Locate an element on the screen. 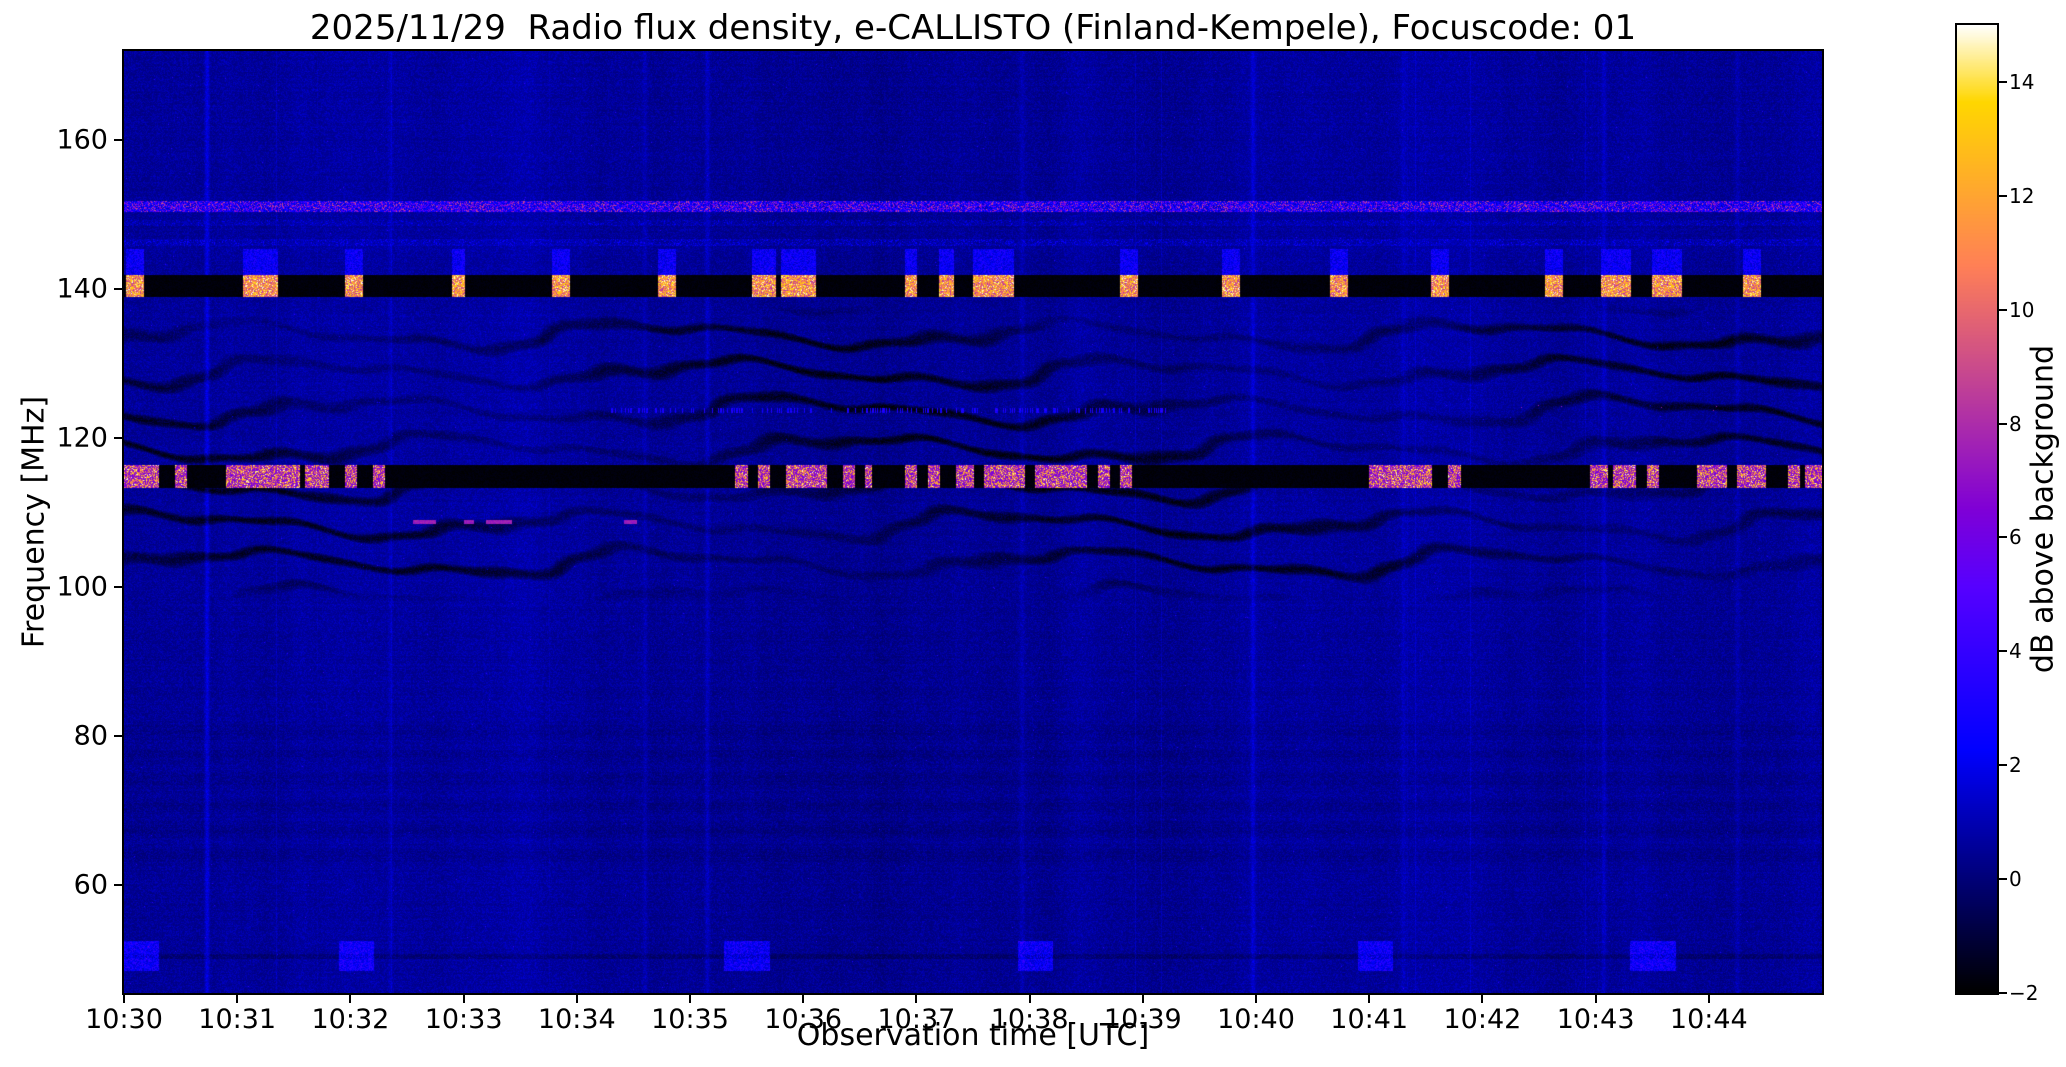  colorbar-tick-label: 6 is located at coordinates (2015, 537).